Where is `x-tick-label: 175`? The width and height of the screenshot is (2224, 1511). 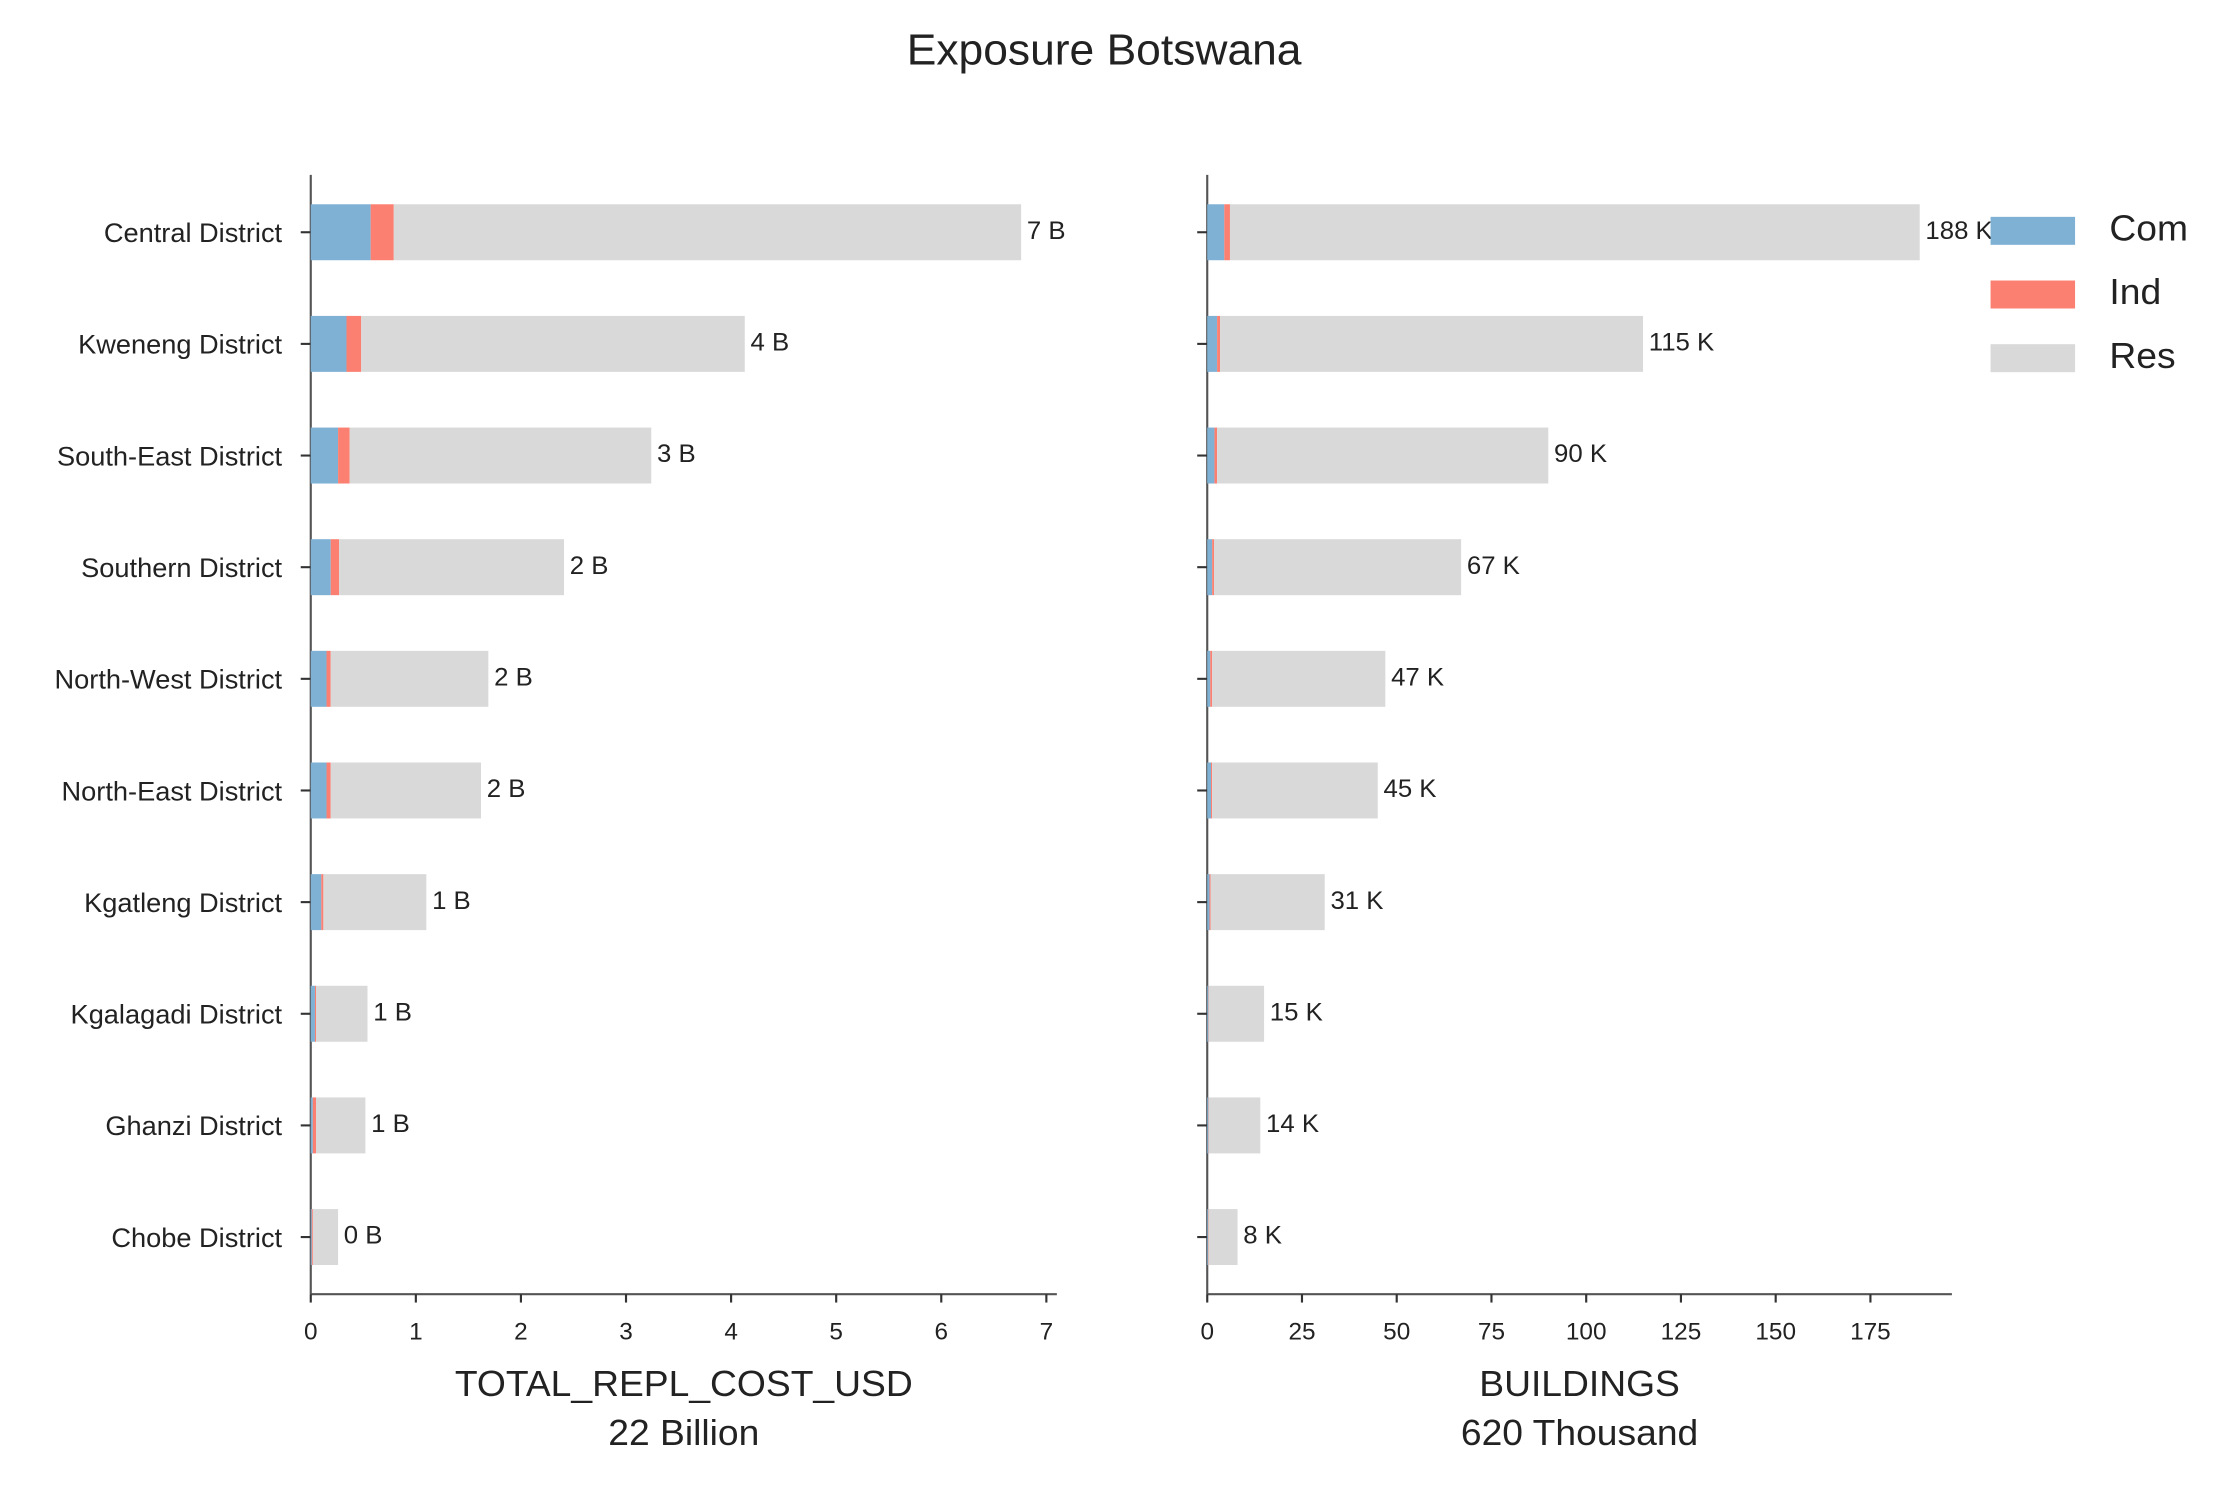
x-tick-label: 175 is located at coordinates (1870, 1332).